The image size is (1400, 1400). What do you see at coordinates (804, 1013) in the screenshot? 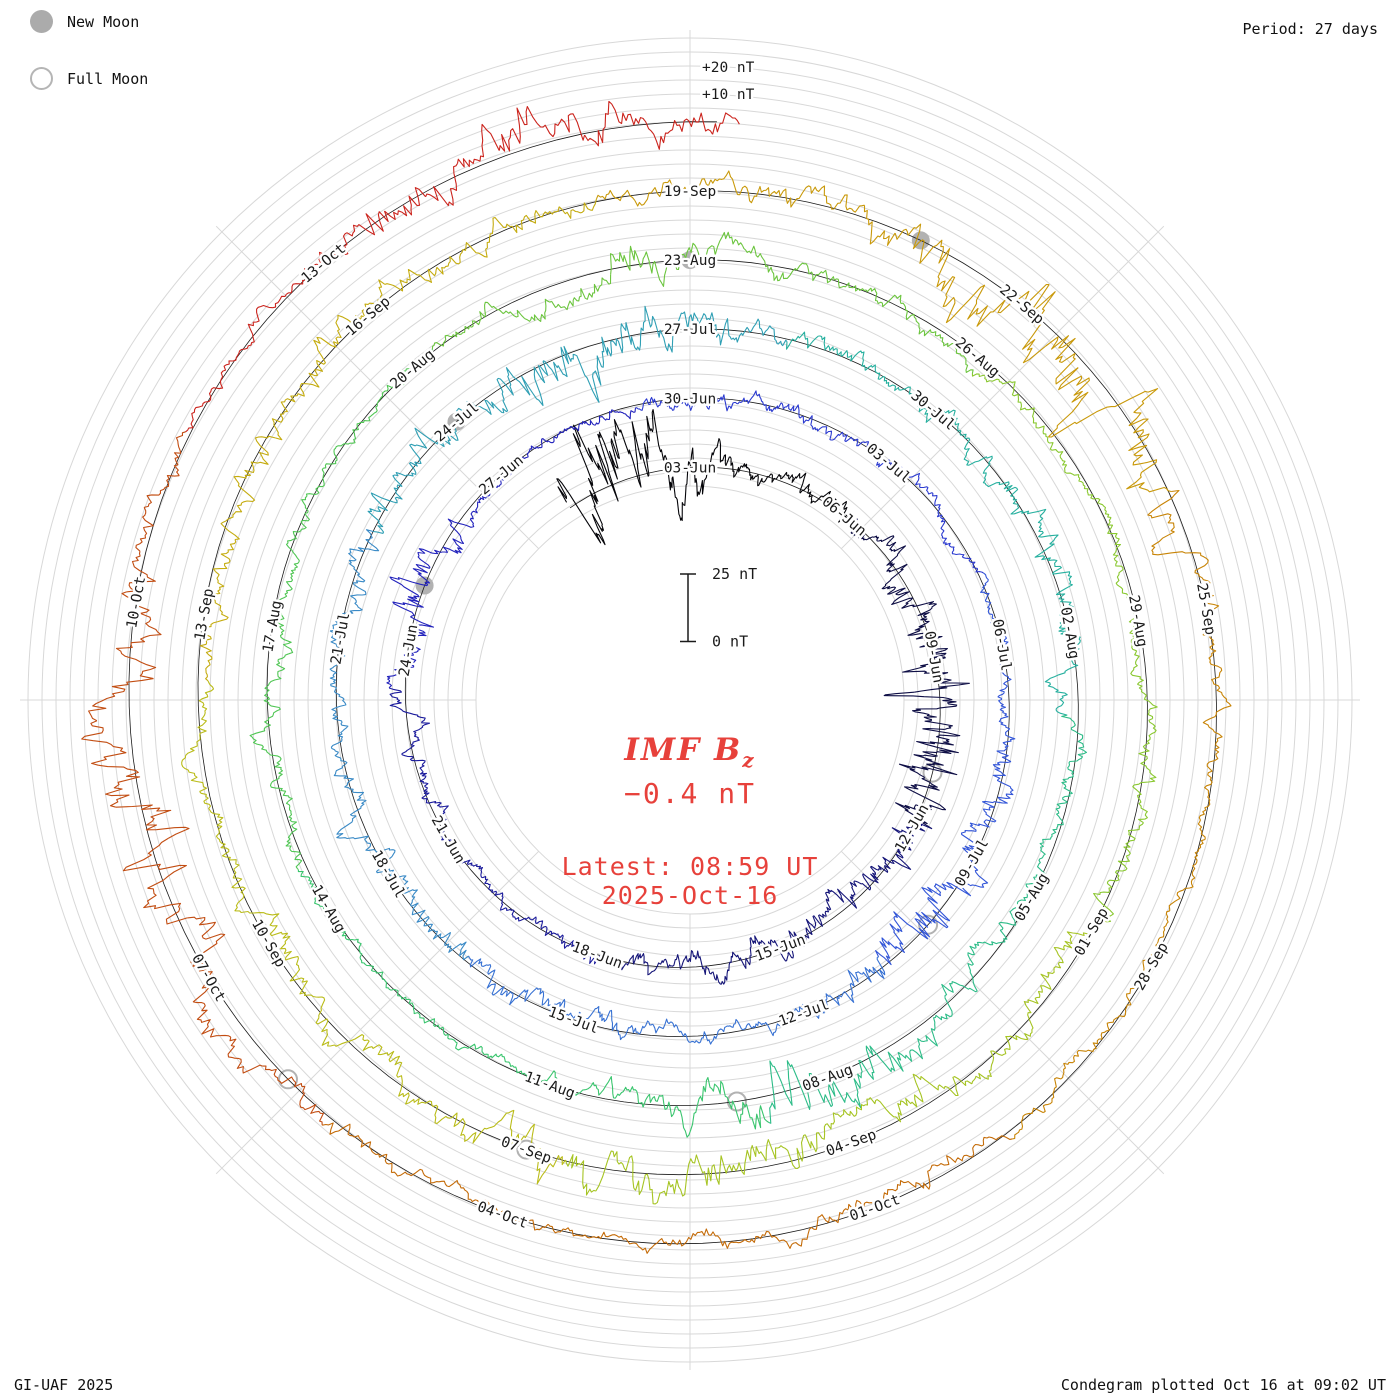
I see `date-label: 12-Jul` at bounding box center [804, 1013].